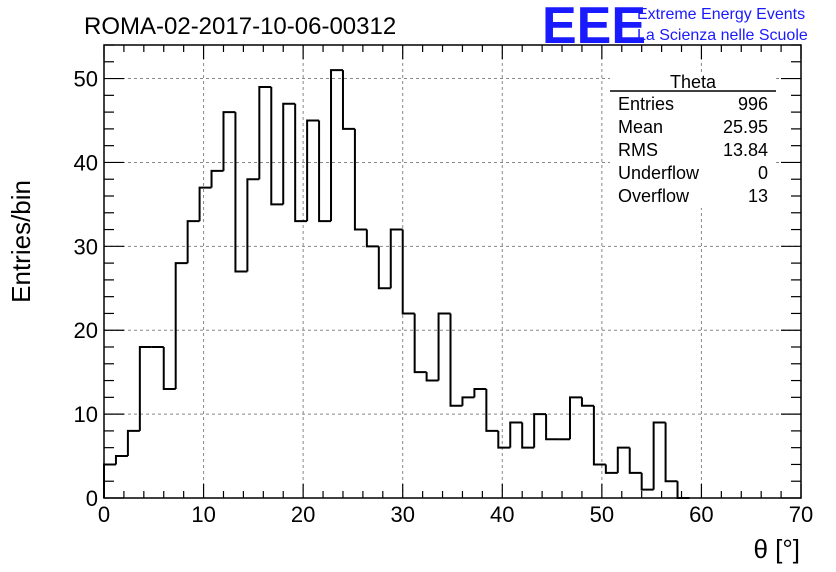 The image size is (836, 572). I want to click on stats-row-value: 13.84, so click(745, 150).